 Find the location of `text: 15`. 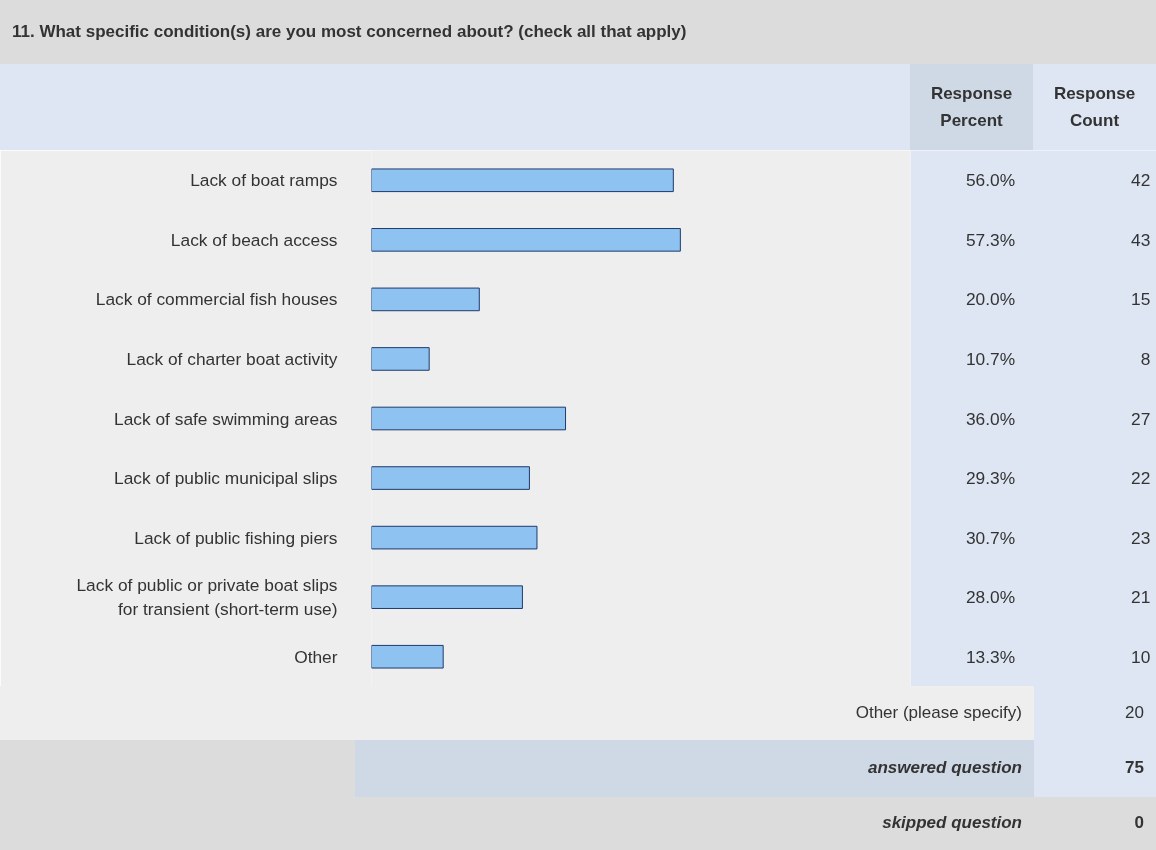

text: 15 is located at coordinates (1141, 299).